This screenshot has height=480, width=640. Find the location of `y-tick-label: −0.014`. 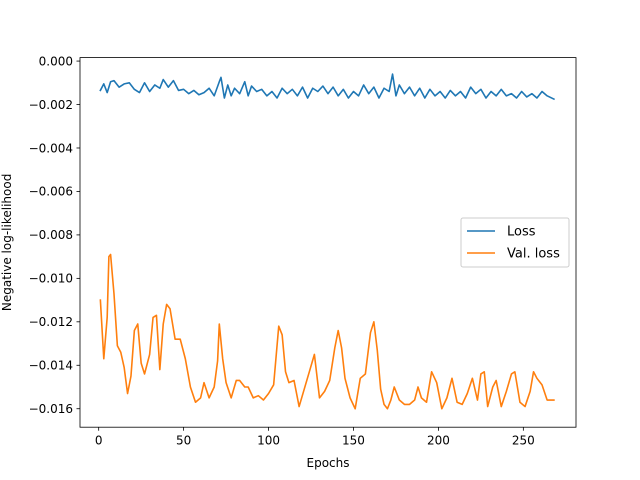

y-tick-label: −0.014 is located at coordinates (51, 366).